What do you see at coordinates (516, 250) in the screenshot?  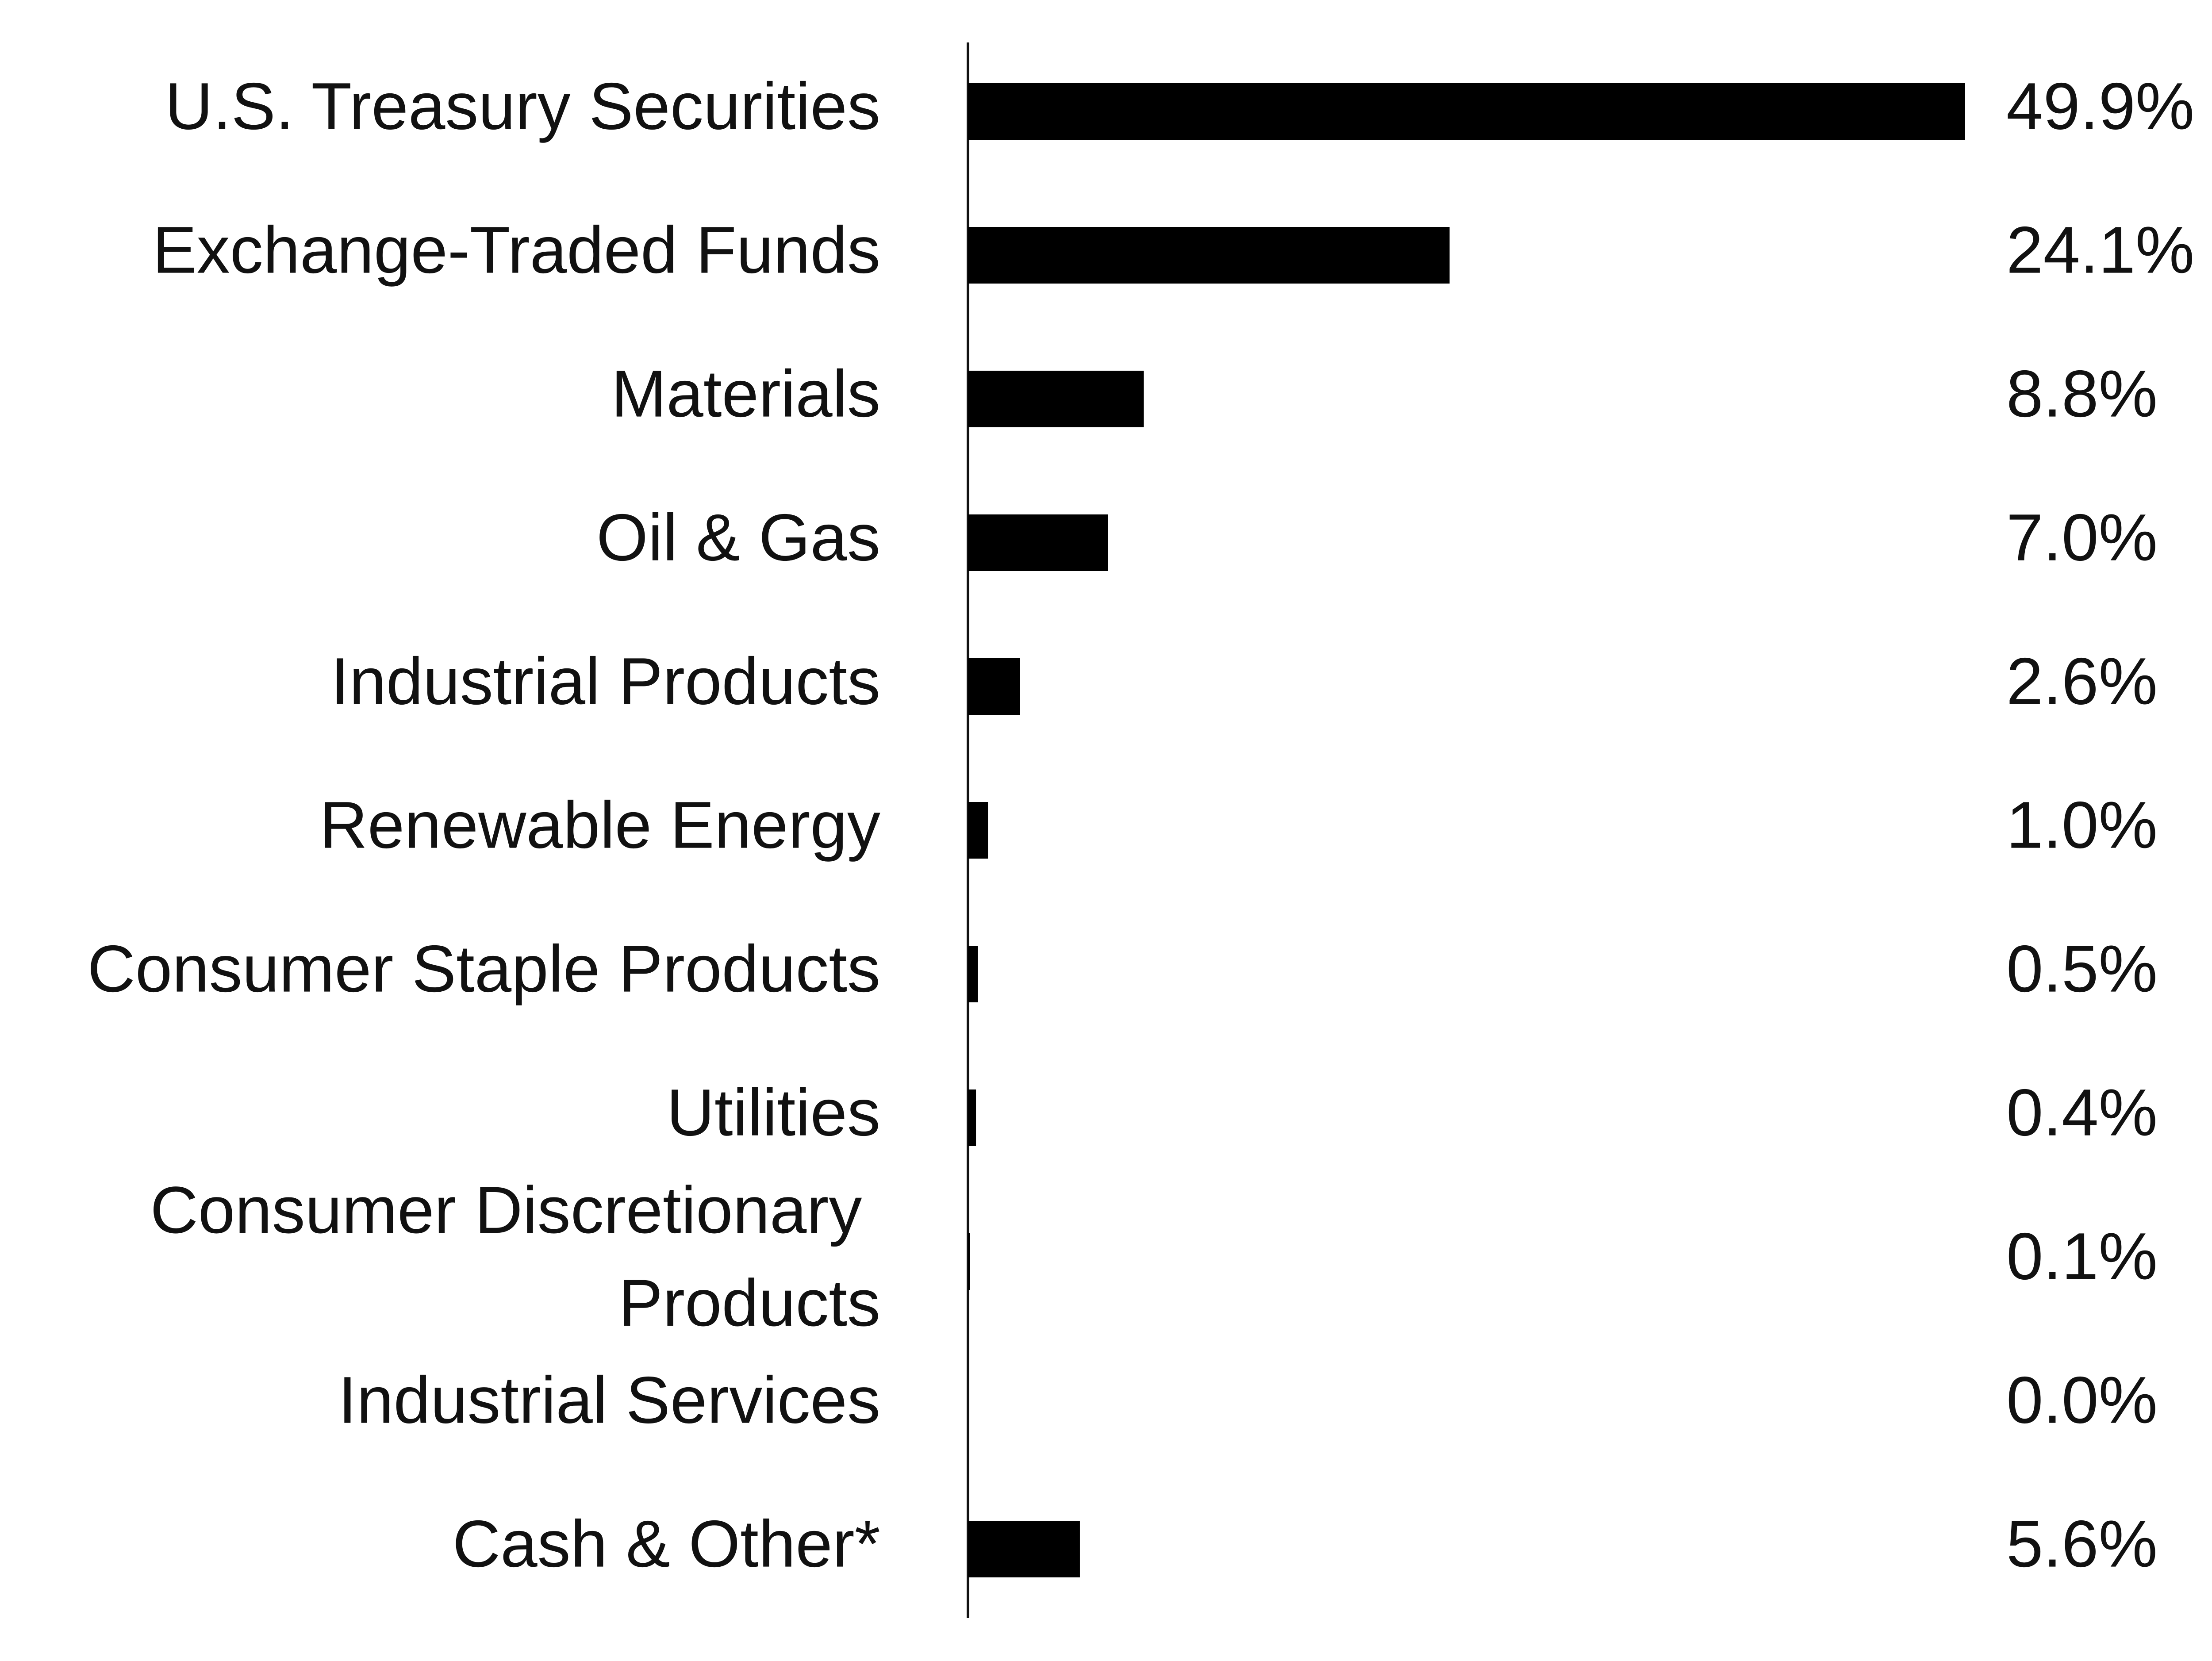 I see `category-label: Exchange-Traded Funds` at bounding box center [516, 250].